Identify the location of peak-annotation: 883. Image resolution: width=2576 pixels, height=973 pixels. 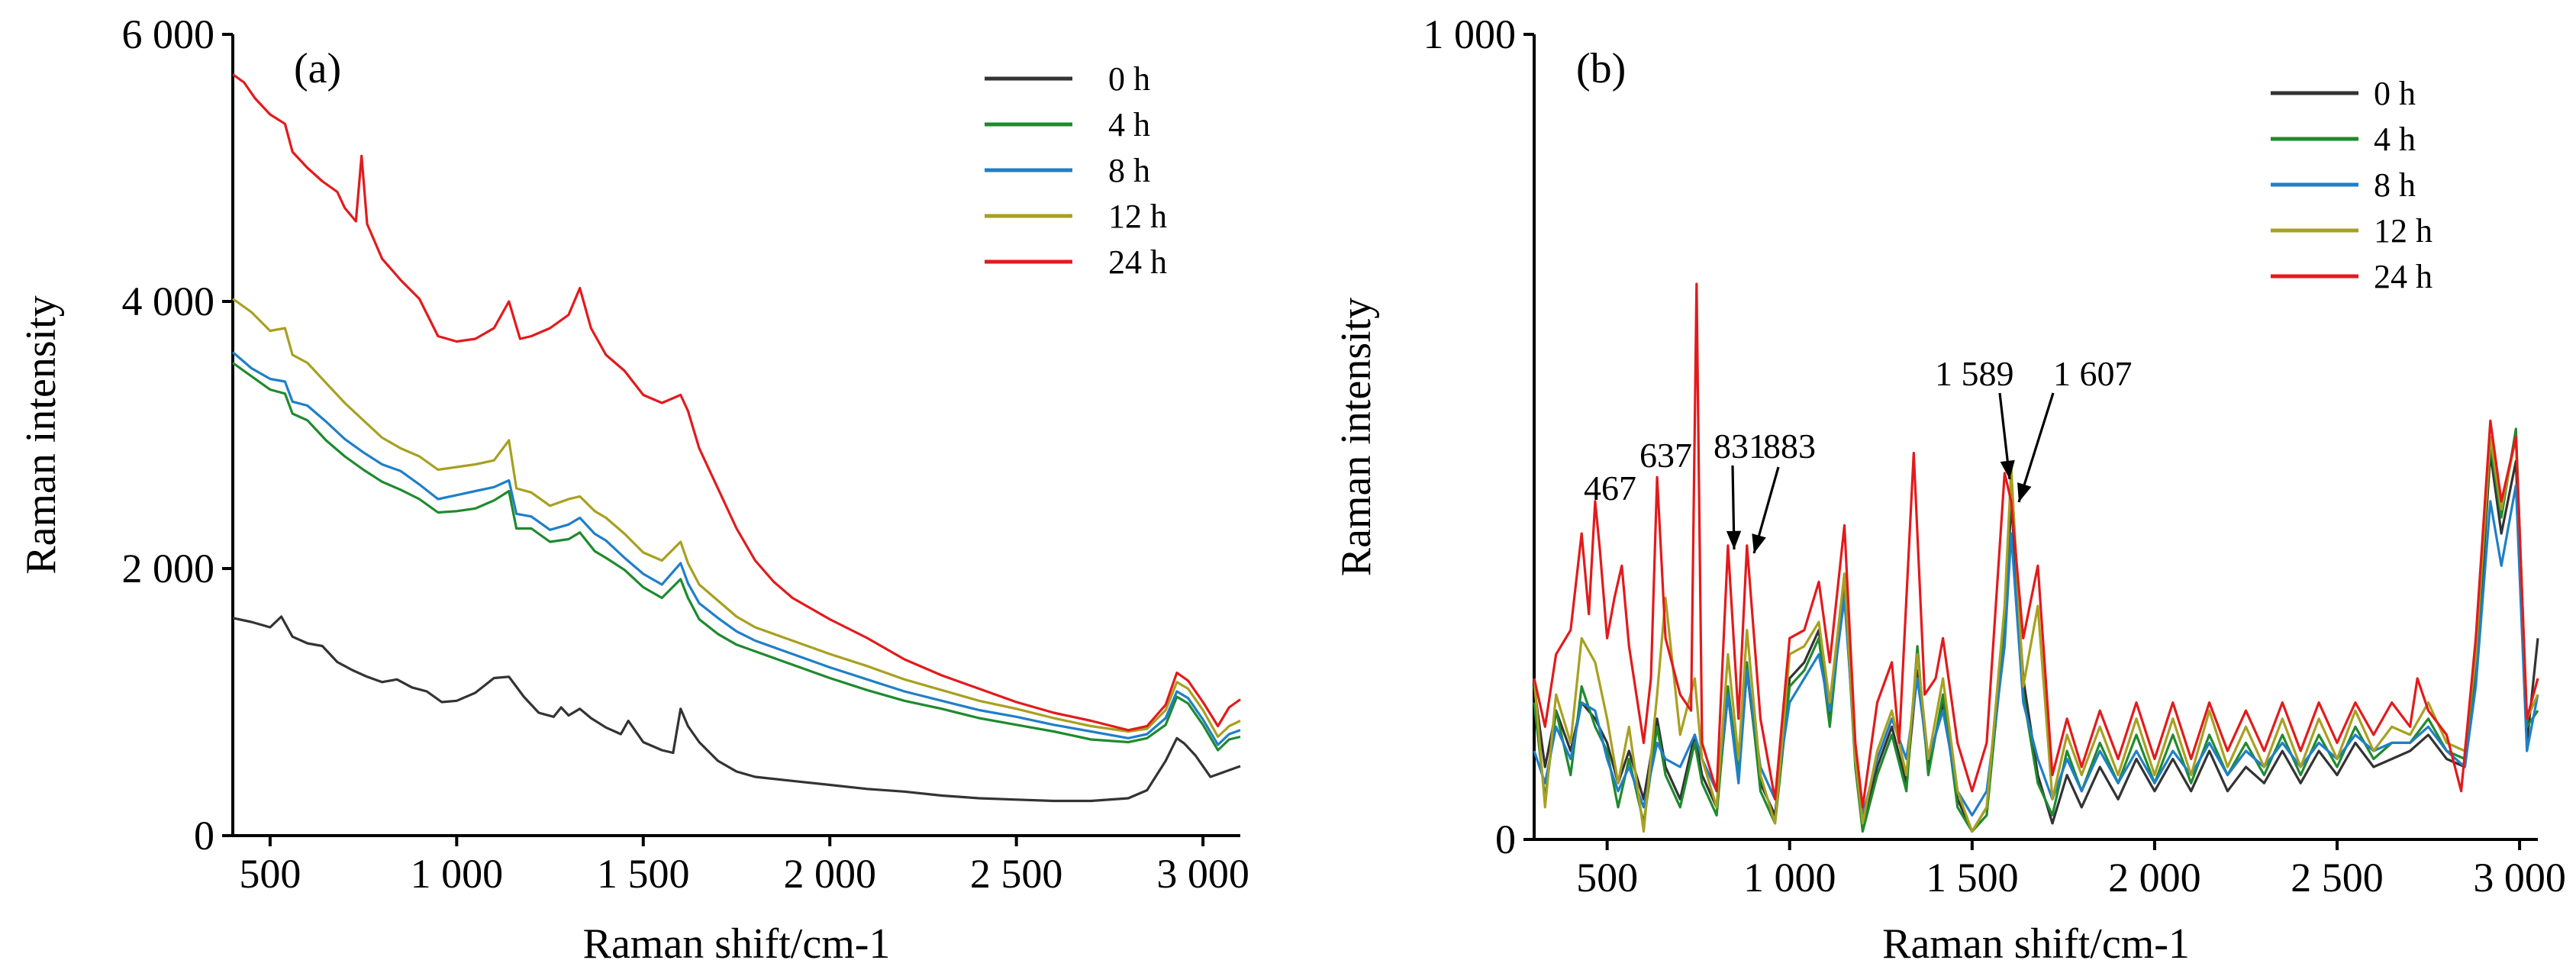
(1790, 447).